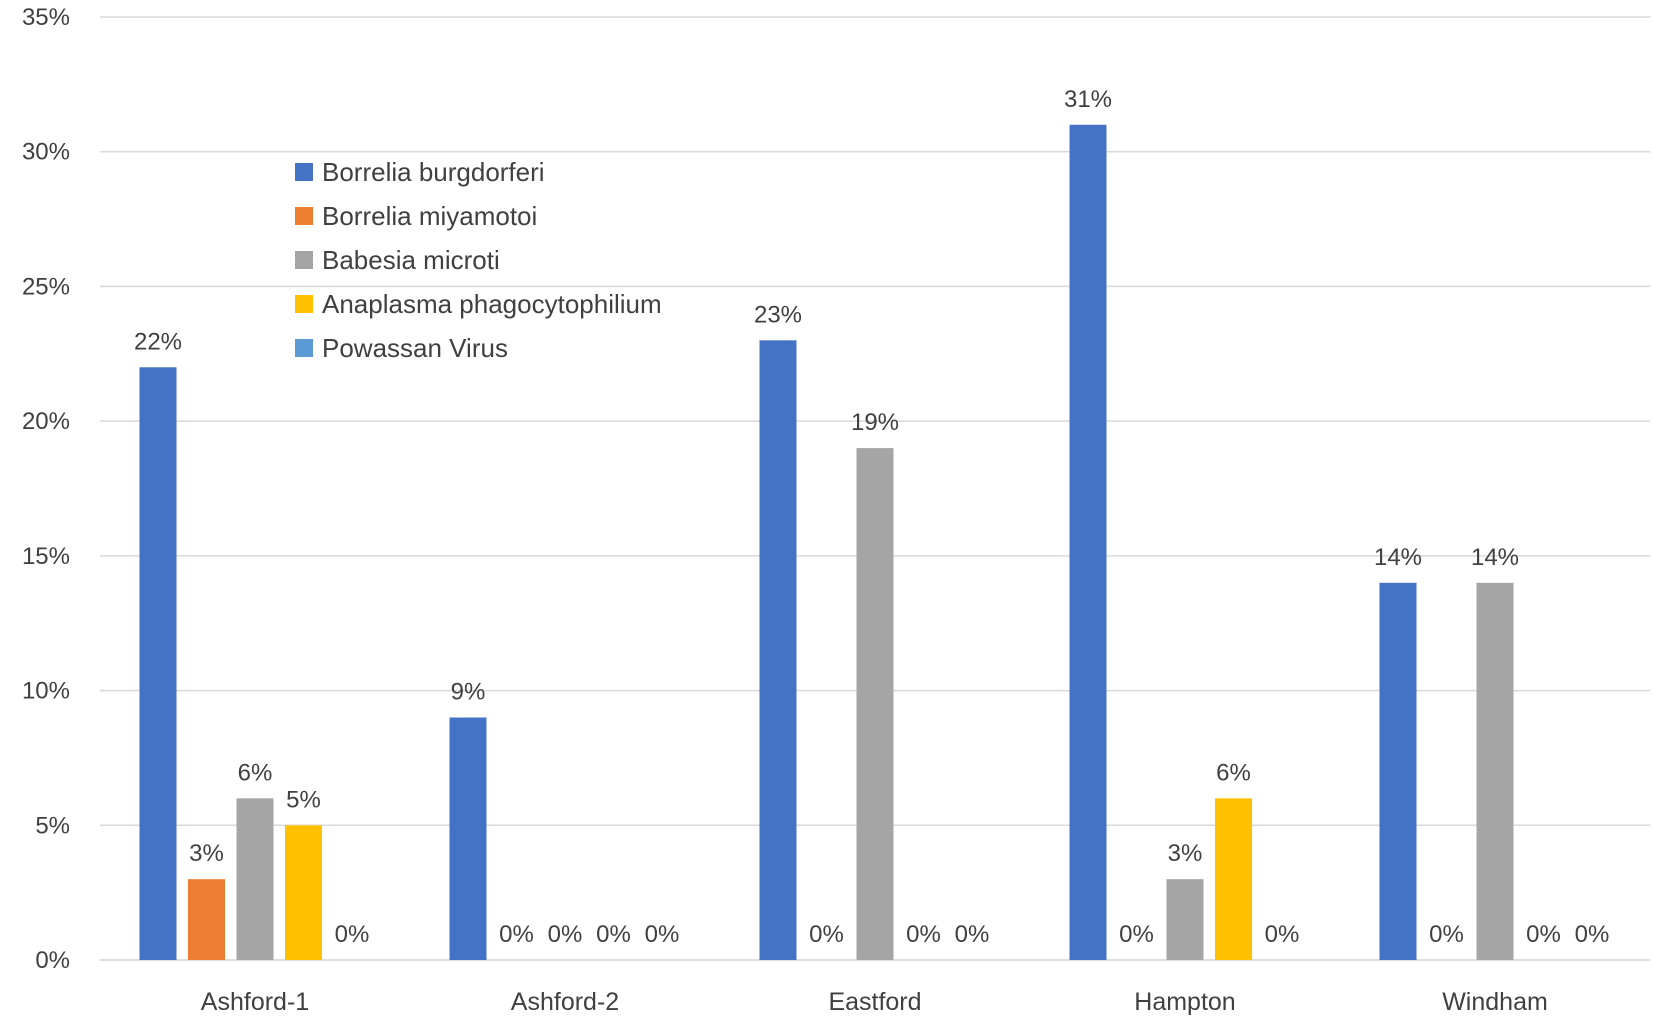 Image resolution: width=1653 pixels, height=1023 pixels. What do you see at coordinates (46, 489) in the screenshot?
I see `y-axis-ticks: 0% 5% 10% 15% 20% 25% 30% 35%` at bounding box center [46, 489].